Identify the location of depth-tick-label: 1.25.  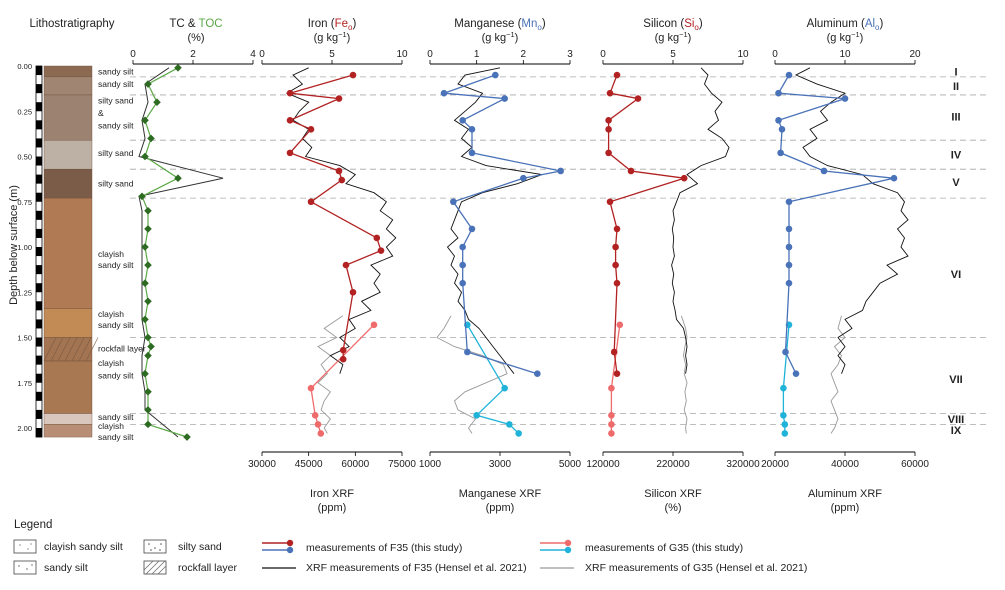
(24, 292).